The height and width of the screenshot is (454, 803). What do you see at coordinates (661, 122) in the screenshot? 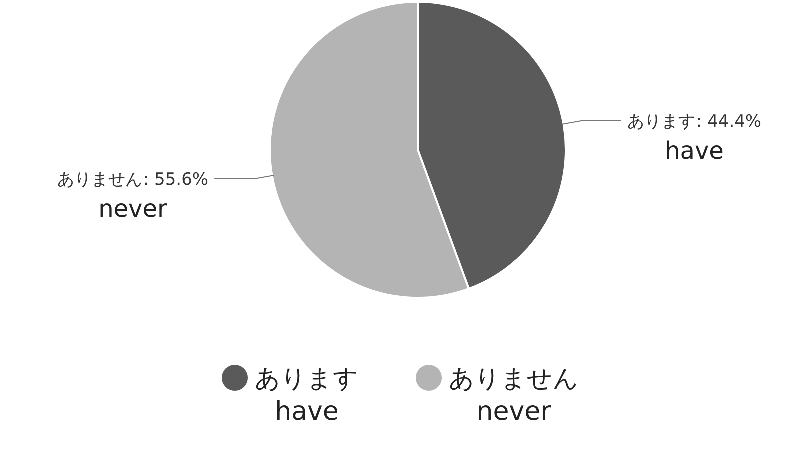
I see `slice-label: あります` at bounding box center [661, 122].